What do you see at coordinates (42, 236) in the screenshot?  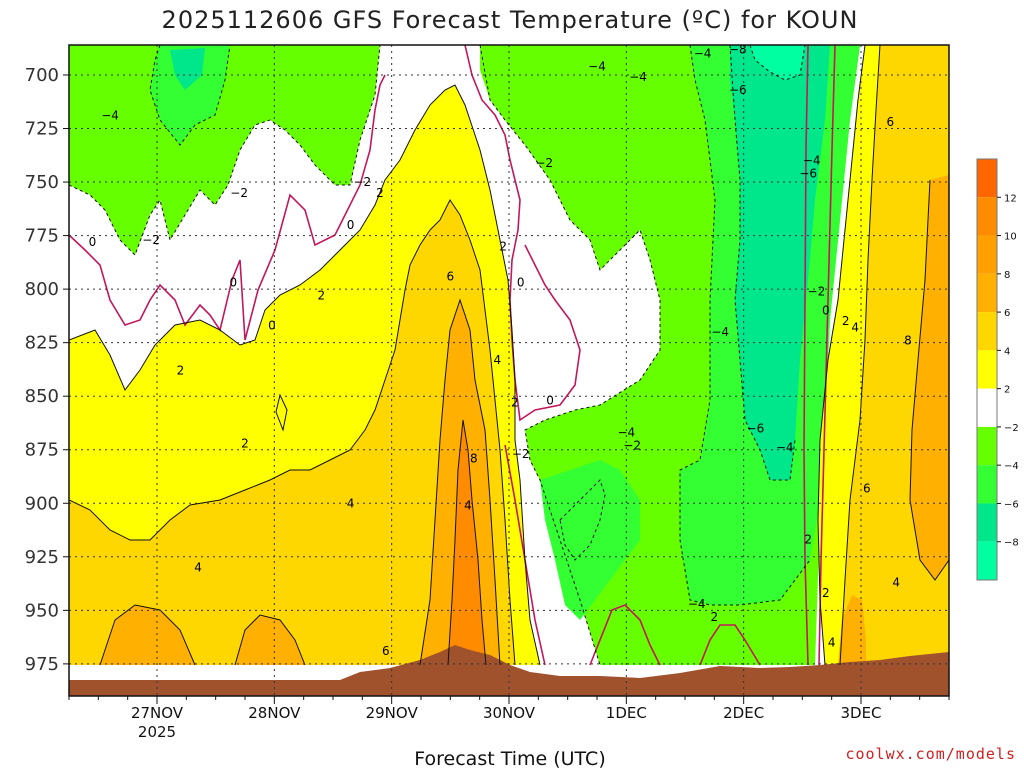 I see `y-tick-label: 775` at bounding box center [42, 236].